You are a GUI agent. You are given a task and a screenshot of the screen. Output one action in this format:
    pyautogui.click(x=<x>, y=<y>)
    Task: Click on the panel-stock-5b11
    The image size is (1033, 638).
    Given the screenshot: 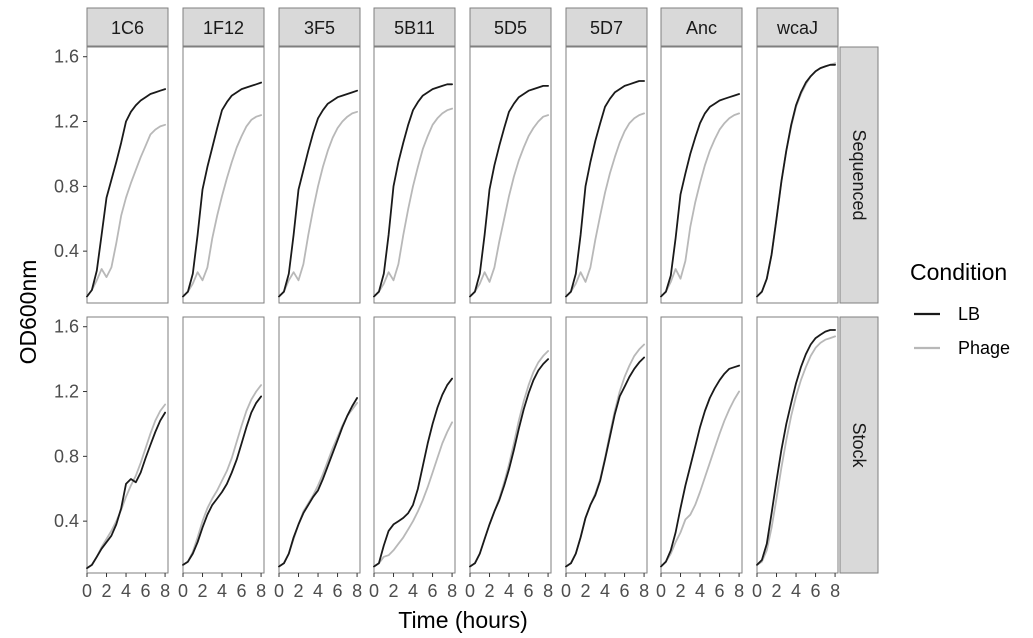 What is the action you would take?
    pyautogui.click(x=414, y=445)
    